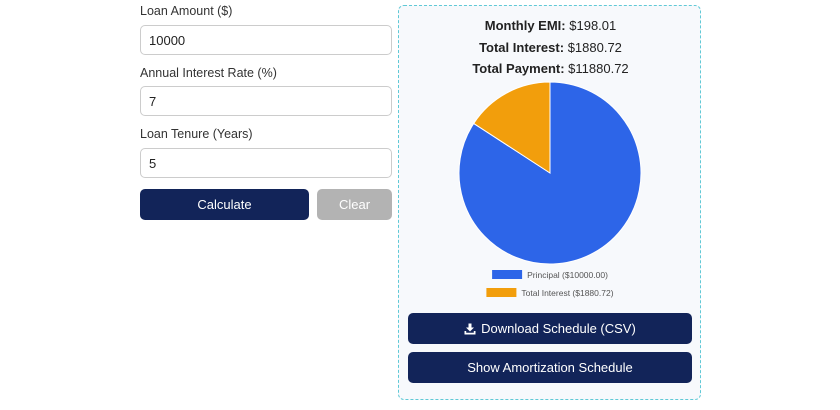  What do you see at coordinates (186, 11) in the screenshot?
I see `loan-amount-label: Loan Amount ($)` at bounding box center [186, 11].